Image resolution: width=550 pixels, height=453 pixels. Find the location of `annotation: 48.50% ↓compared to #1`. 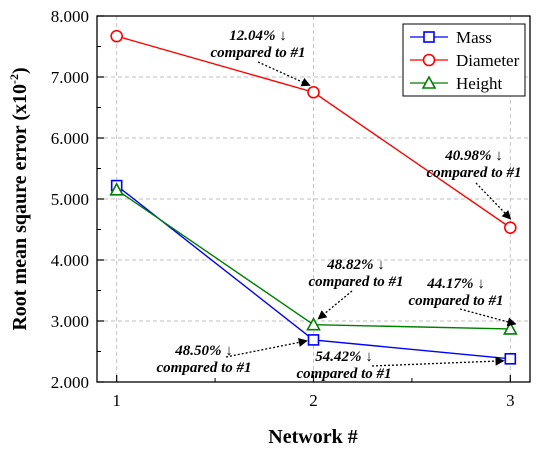

annotation: 48.50% ↓compared to #1 is located at coordinates (232, 356).